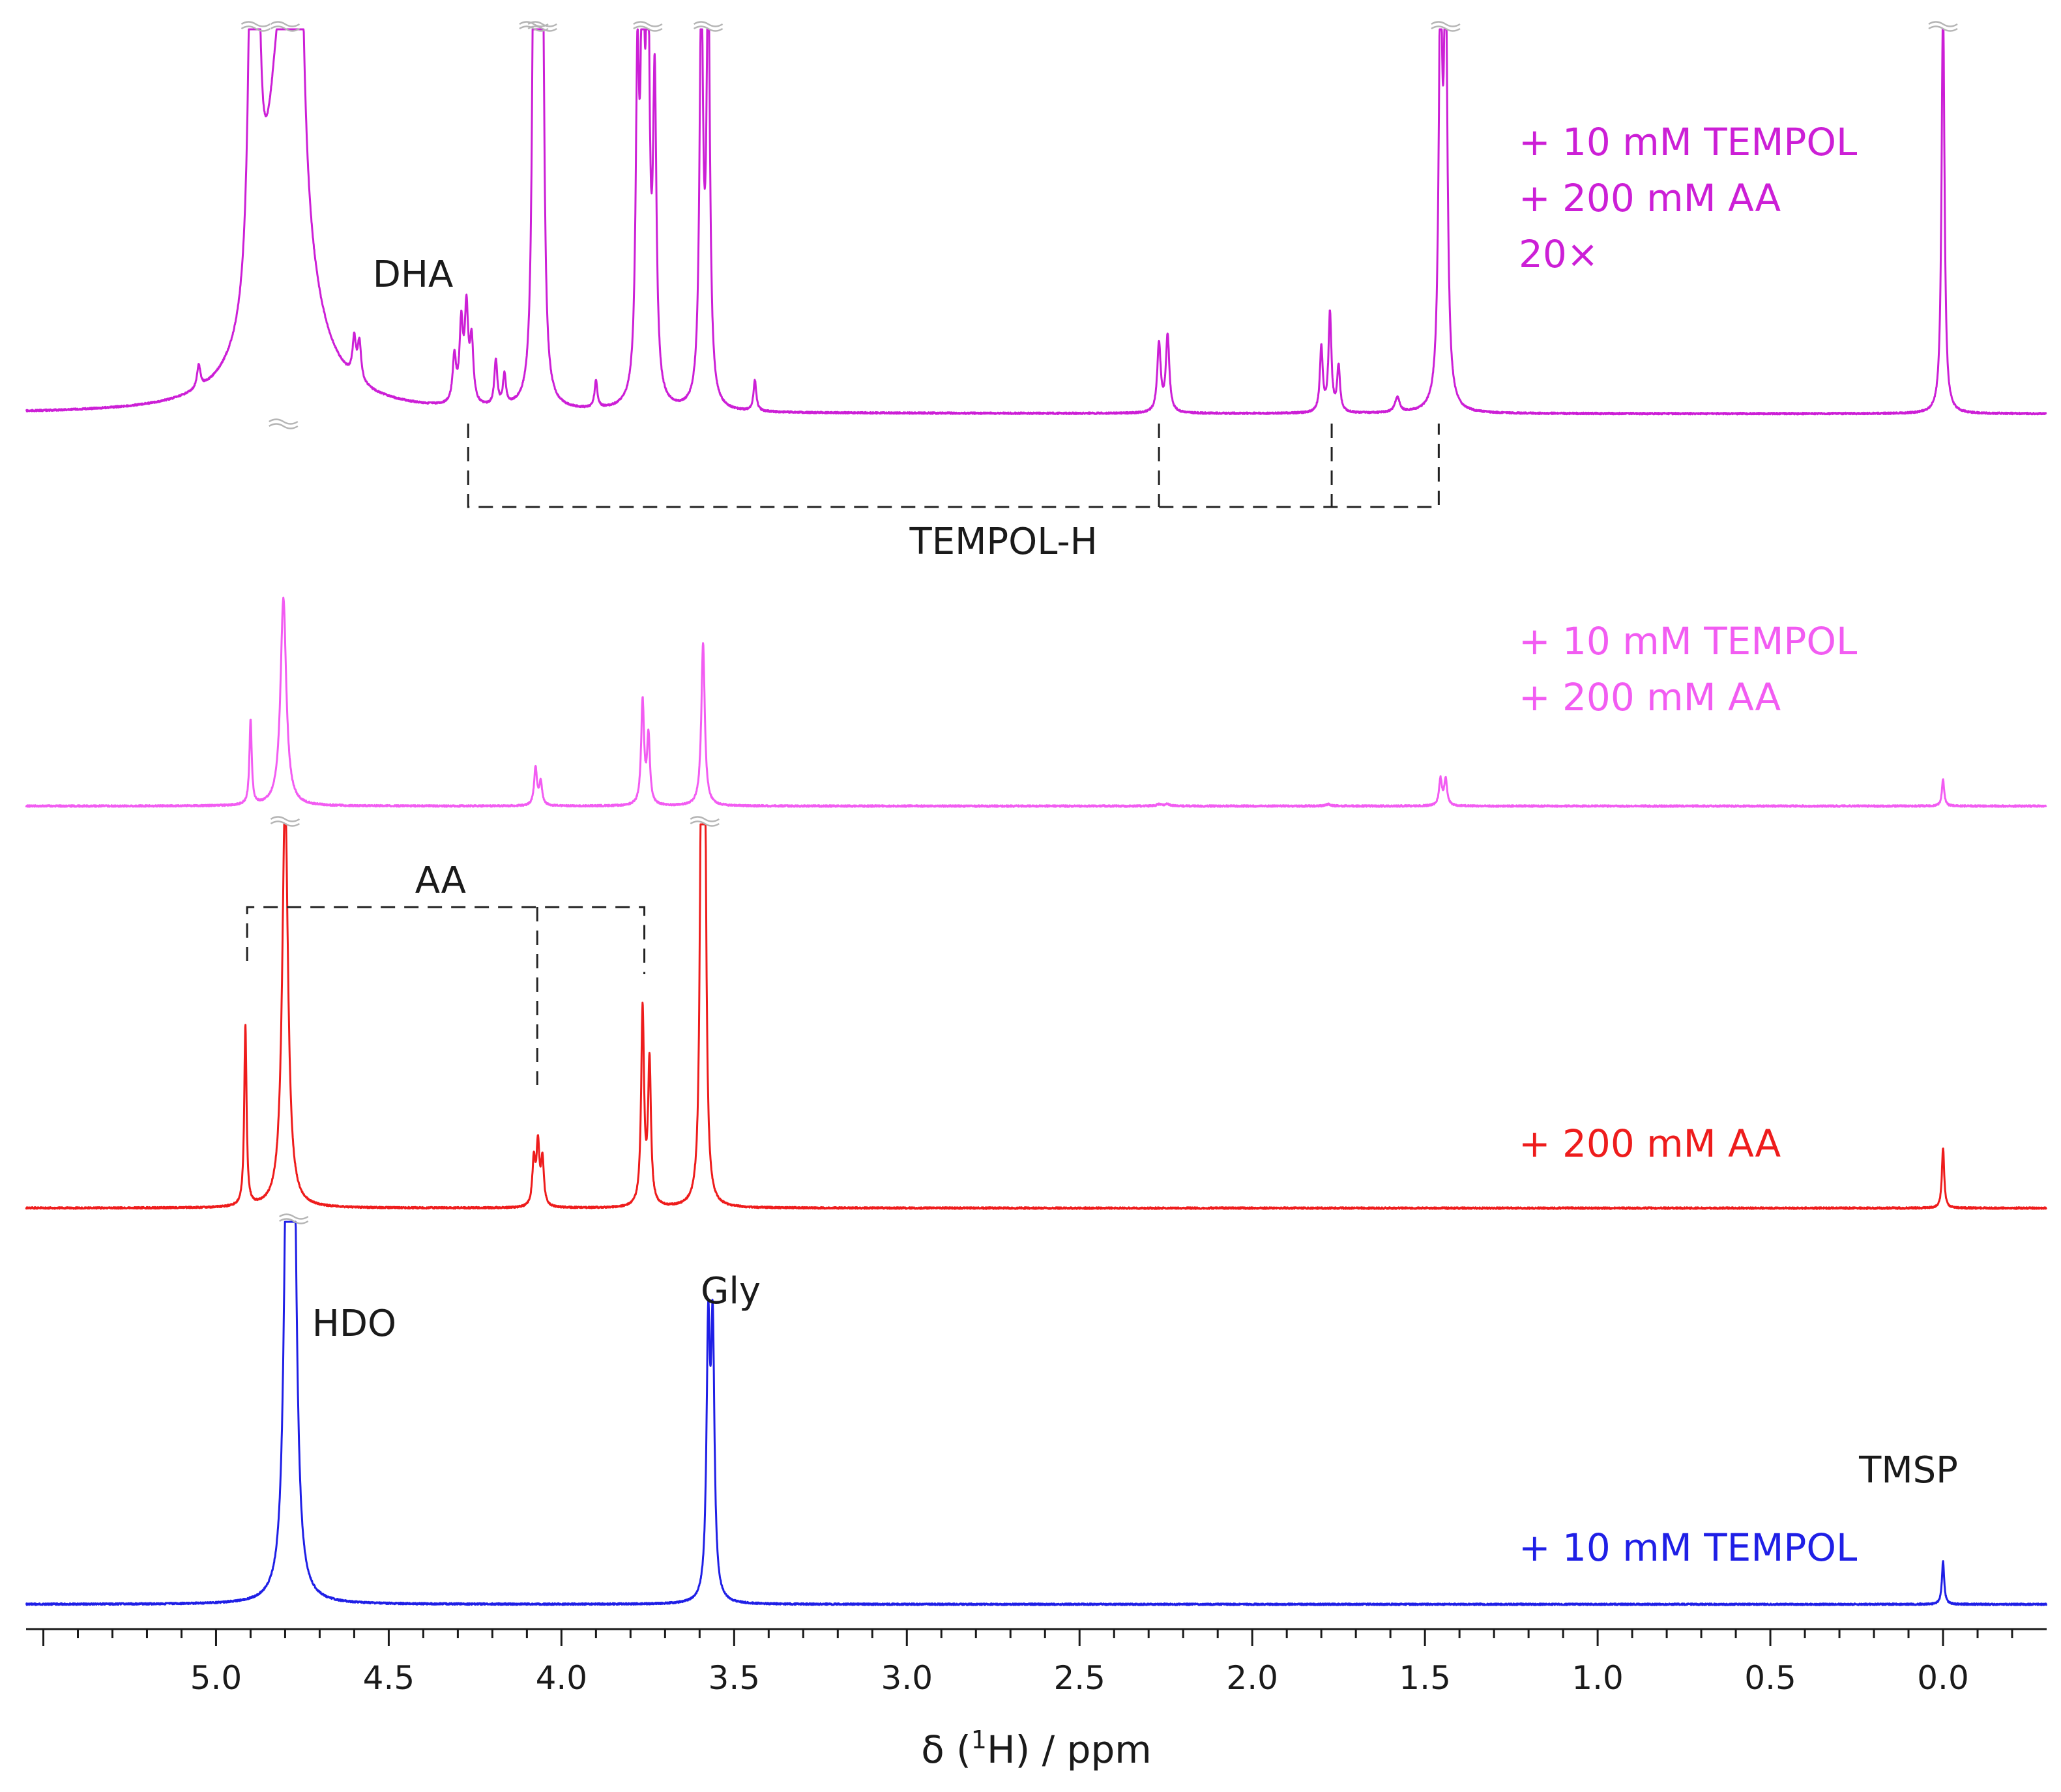 This screenshot has width=2061, height=1792. What do you see at coordinates (1252, 1678) in the screenshot?
I see `x-tick-label: 2.0` at bounding box center [1252, 1678].